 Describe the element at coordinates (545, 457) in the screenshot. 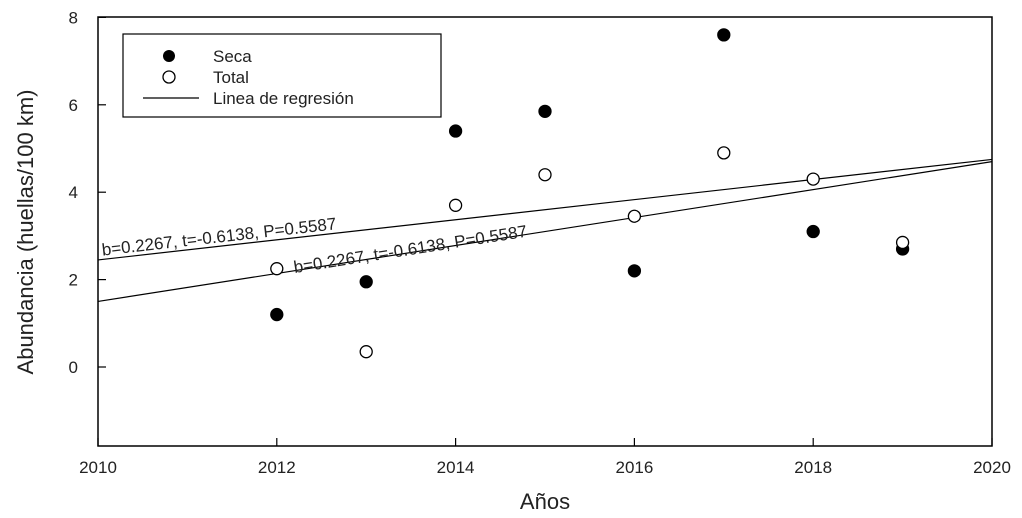

I see `x-axis: 2010 2012 2014 2016 2018 2020` at that location.